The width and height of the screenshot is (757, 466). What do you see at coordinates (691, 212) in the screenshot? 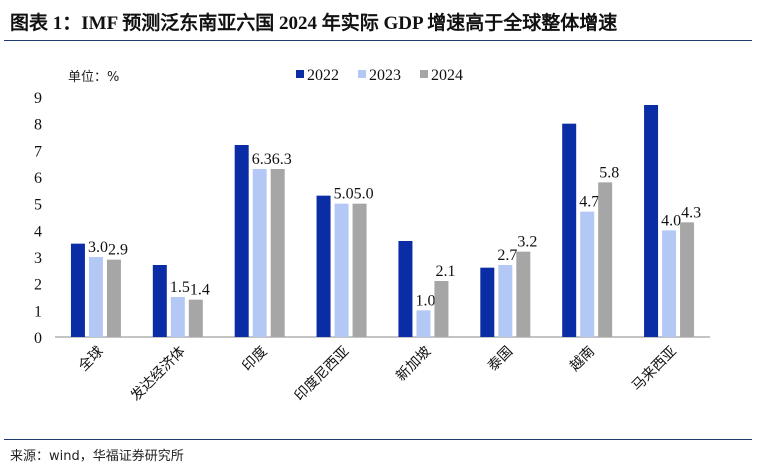
I see `data-label: 4.3` at bounding box center [691, 212].